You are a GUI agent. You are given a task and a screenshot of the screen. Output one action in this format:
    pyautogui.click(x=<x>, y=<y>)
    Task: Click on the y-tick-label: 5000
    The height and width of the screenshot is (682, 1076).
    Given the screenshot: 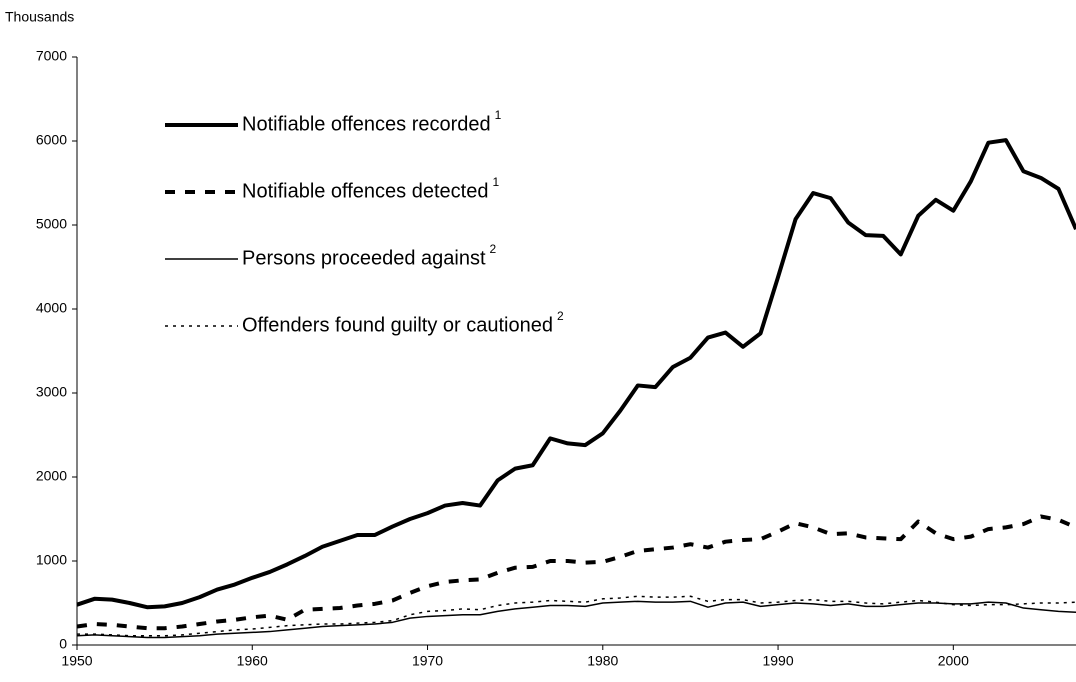 What is the action you would take?
    pyautogui.click(x=51, y=224)
    